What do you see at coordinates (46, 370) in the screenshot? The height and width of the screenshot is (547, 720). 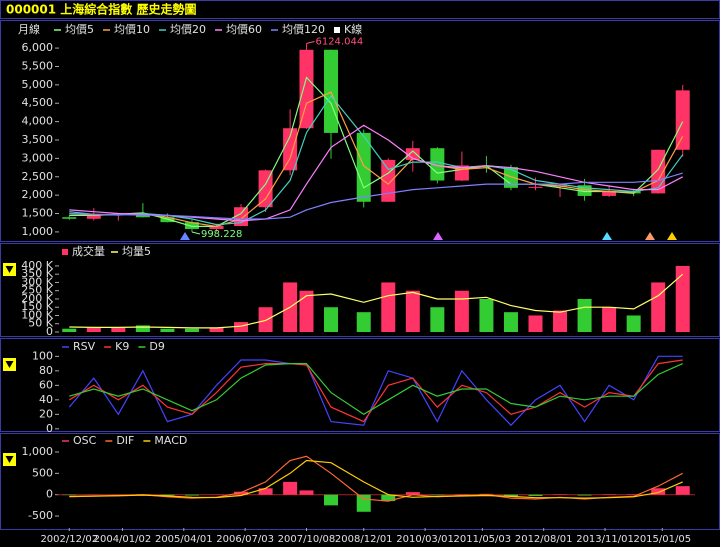 I see `y-tick-label: 80` at bounding box center [46, 370].